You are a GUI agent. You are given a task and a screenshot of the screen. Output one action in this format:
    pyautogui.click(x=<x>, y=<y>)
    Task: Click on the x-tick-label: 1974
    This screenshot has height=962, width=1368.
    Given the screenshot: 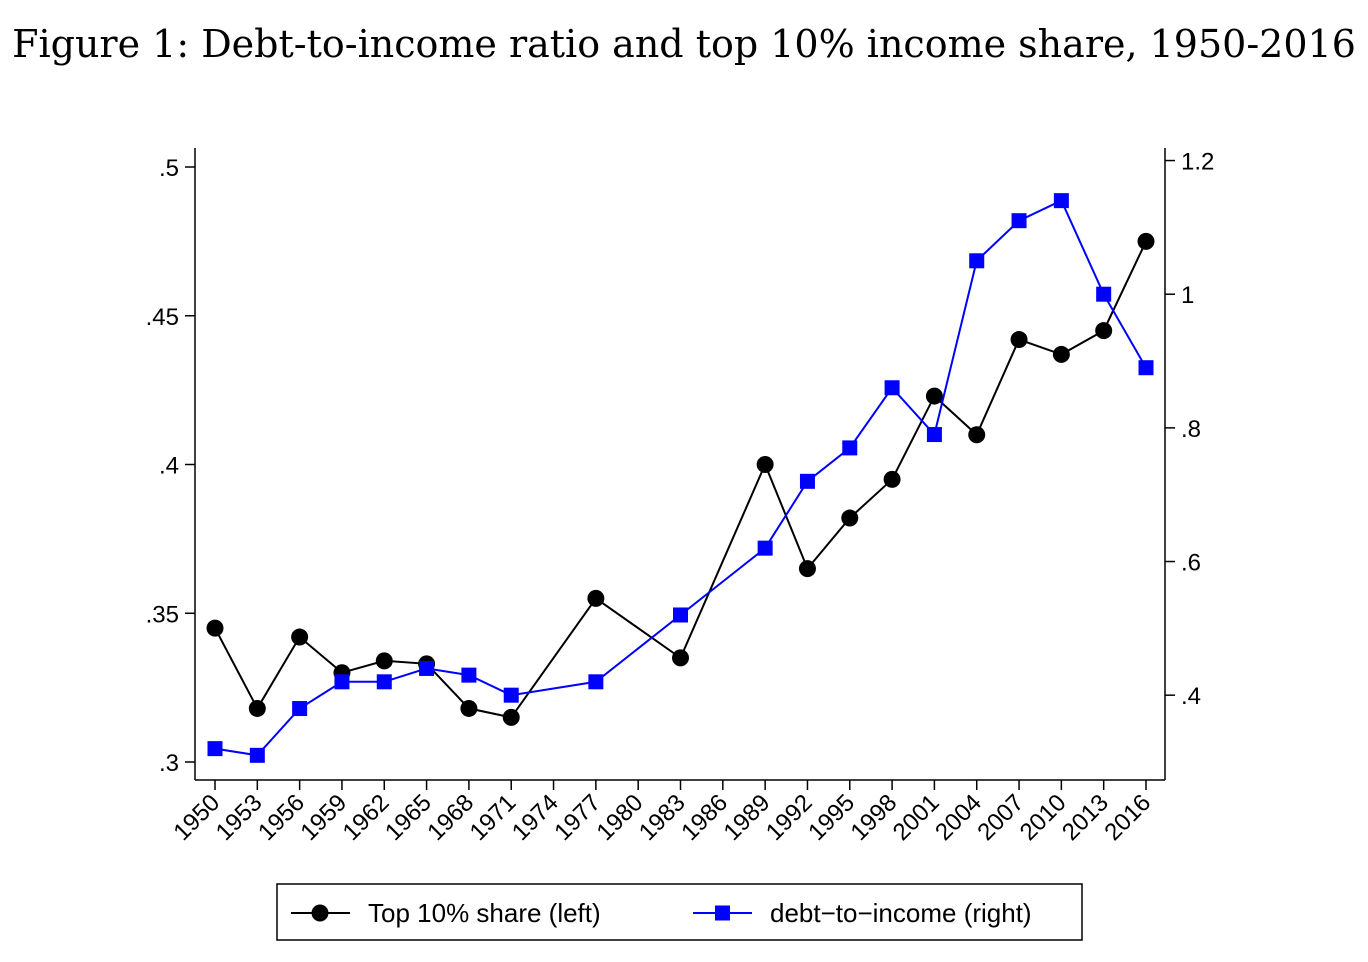 What is the action you would take?
    pyautogui.click(x=535, y=817)
    